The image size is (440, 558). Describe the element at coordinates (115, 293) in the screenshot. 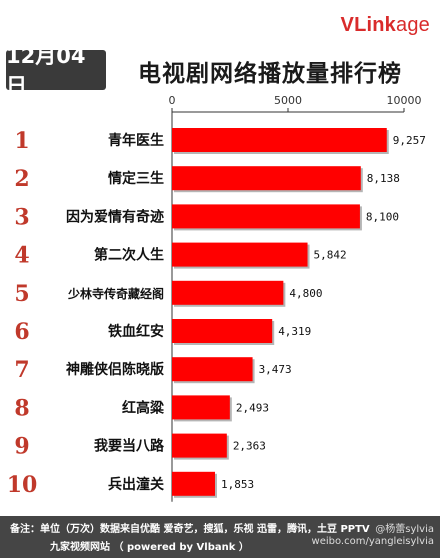

I see `category-label: 少林寺传奇藏经阁` at that location.